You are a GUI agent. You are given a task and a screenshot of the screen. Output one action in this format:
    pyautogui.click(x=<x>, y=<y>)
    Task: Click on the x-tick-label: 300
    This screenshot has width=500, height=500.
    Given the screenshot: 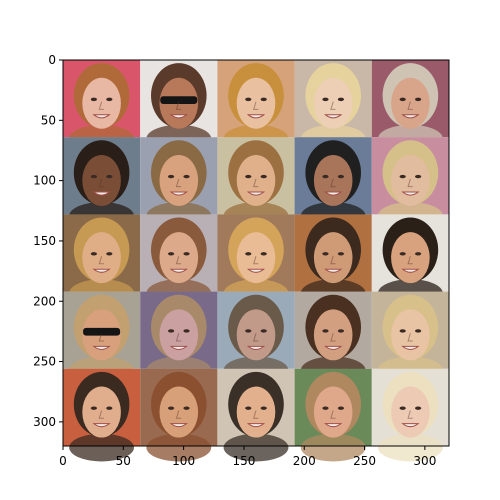 What is the action you would take?
    pyautogui.click(x=424, y=461)
    